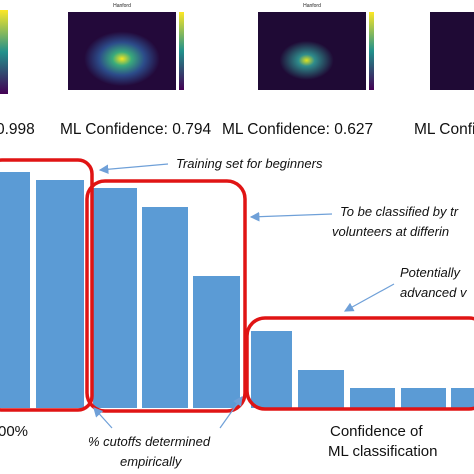 This screenshot has width=474, height=474. I want to click on confidence: 0.998, so click(17, 129).